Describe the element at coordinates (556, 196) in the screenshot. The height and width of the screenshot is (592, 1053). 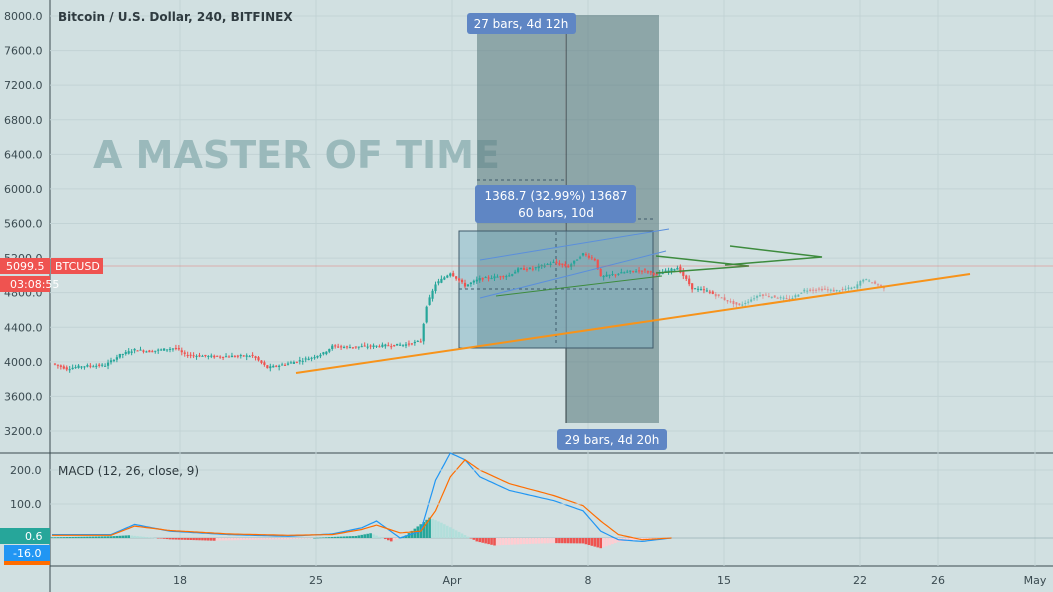
I see `price-range-text-1: 1368.7 (32.99%) 13687` at that location.